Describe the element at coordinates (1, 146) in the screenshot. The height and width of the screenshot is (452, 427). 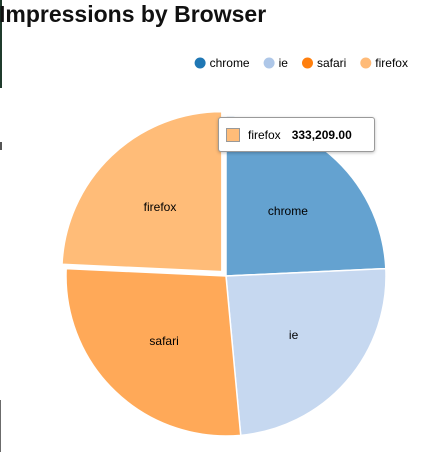
I see `window-edge-mark` at that location.